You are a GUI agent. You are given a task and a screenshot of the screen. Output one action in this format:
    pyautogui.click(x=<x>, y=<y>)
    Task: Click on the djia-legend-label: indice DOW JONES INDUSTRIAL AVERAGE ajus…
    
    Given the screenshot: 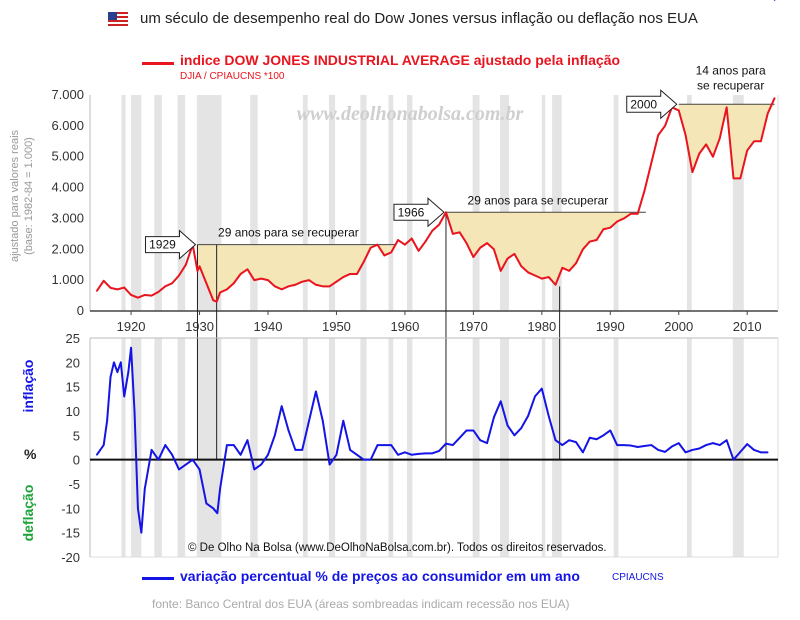 What is the action you would take?
    pyautogui.click(x=400, y=60)
    